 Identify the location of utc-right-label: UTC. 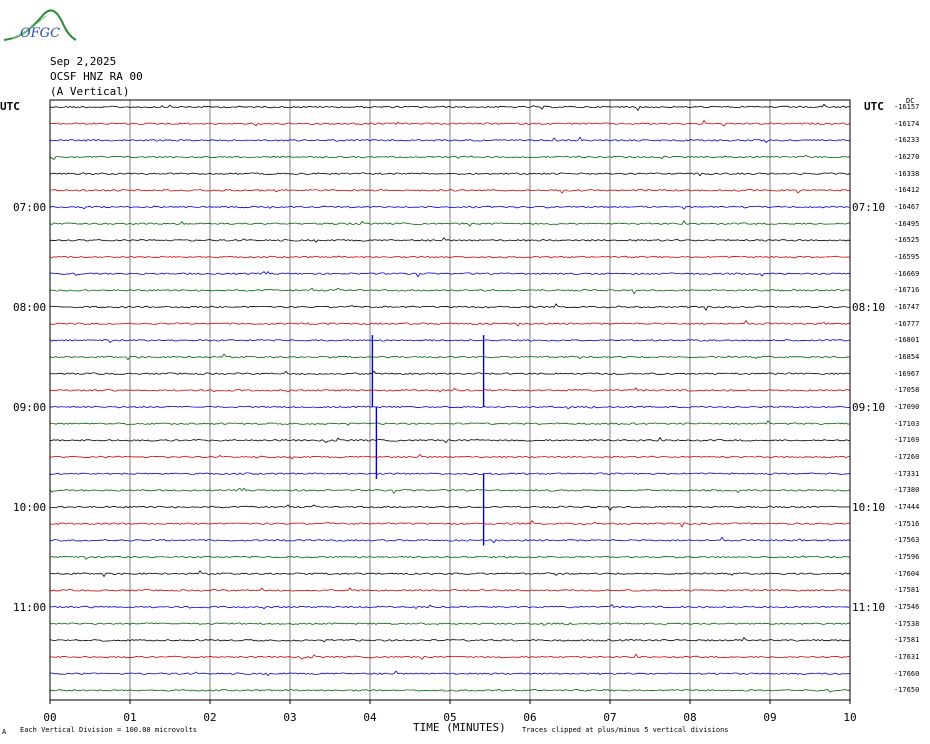
(874, 106).